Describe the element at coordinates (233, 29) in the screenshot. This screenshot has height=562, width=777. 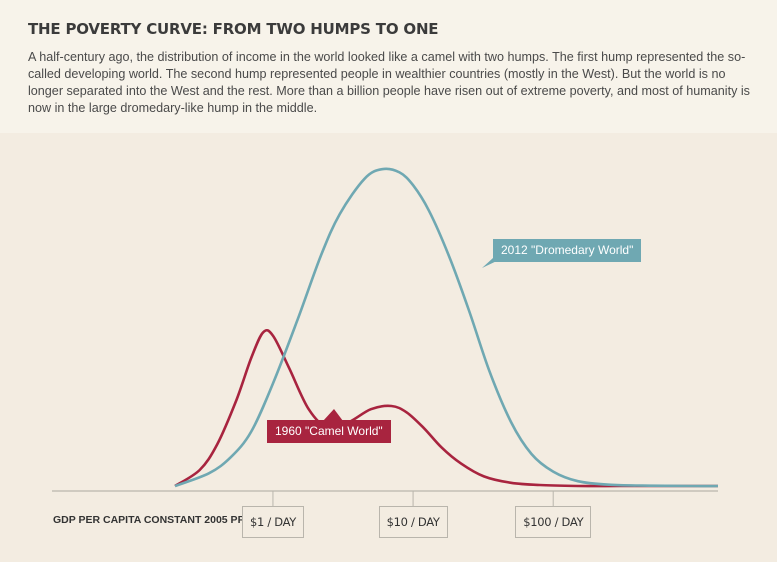
I see `chart-title: THE POVERTY CURVE: FROM TWO HUMPS TO ONE` at that location.